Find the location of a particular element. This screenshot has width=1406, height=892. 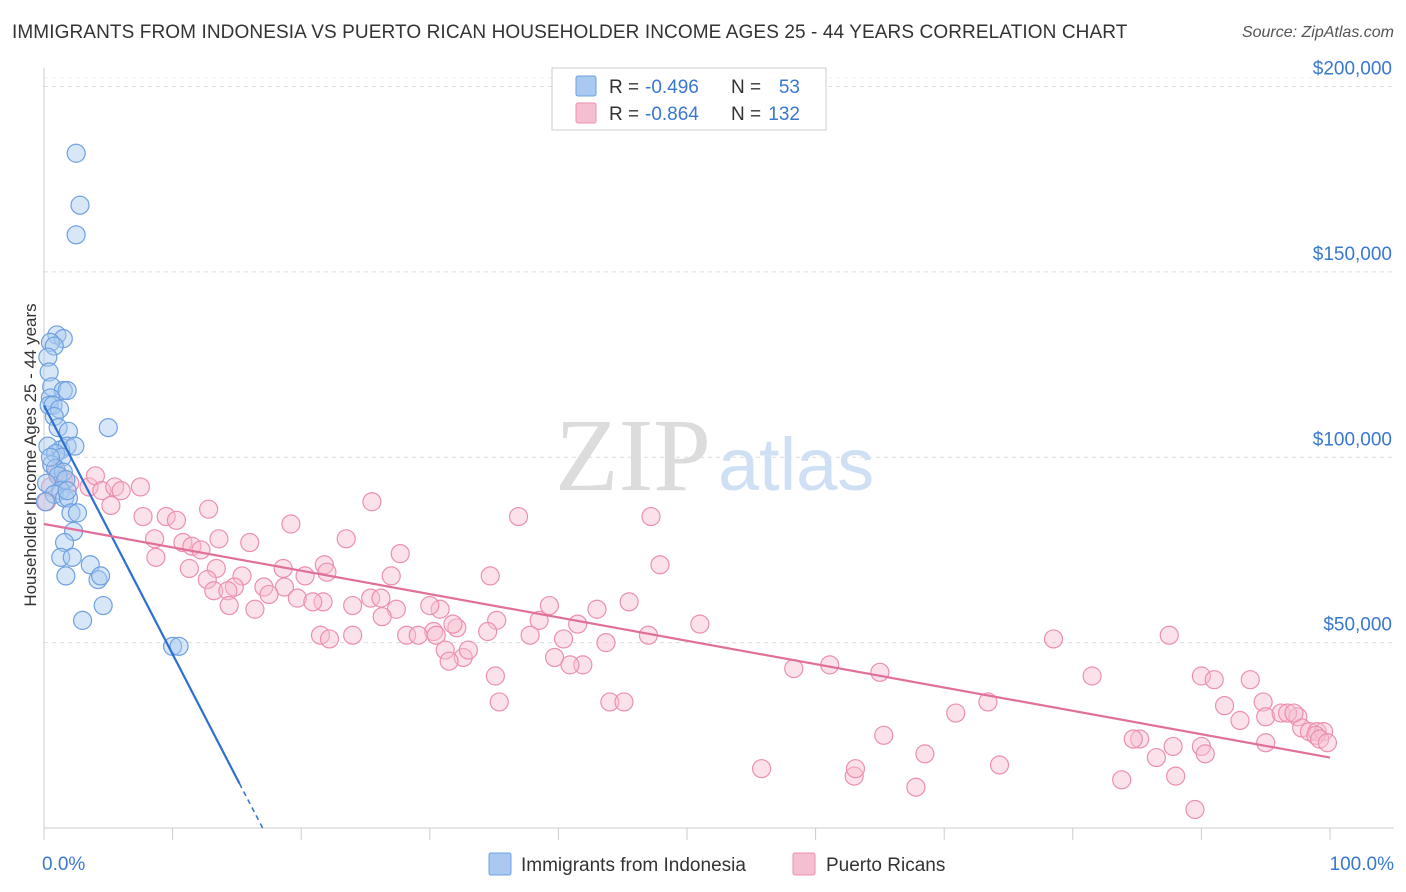

x-tick-label-max: 100.0% is located at coordinates (1362, 864).